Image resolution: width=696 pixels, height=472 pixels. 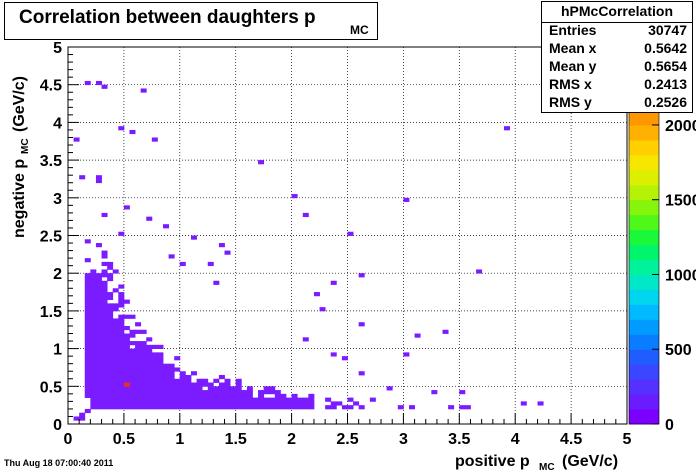 I want to click on x-tick-label: 2.5, so click(x=347, y=439).